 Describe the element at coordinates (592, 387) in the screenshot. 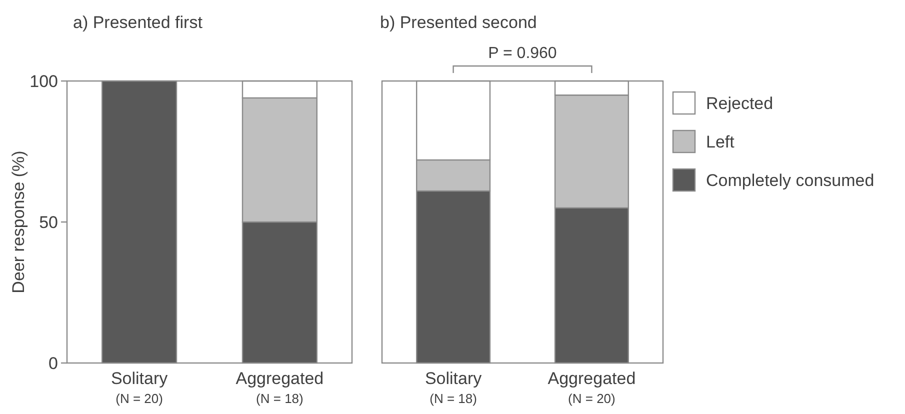

I see `x-tick-label: Aggregated (N = 20)` at that location.